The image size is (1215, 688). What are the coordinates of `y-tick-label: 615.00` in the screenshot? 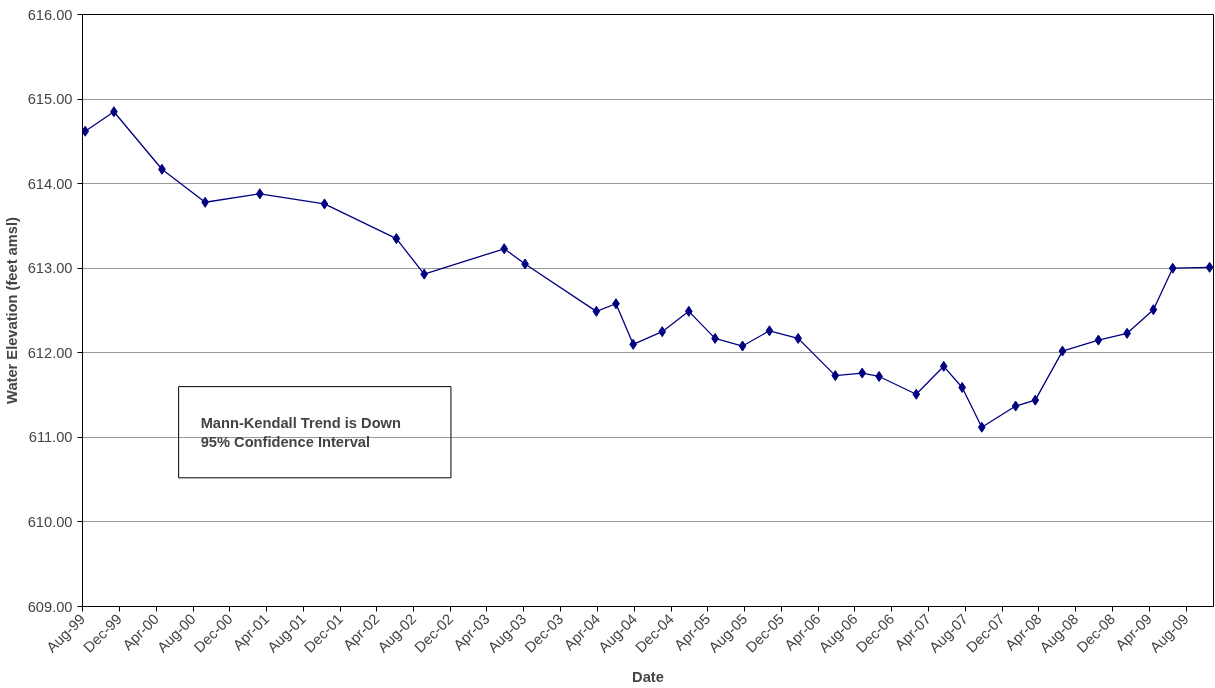 It's located at (50, 99).